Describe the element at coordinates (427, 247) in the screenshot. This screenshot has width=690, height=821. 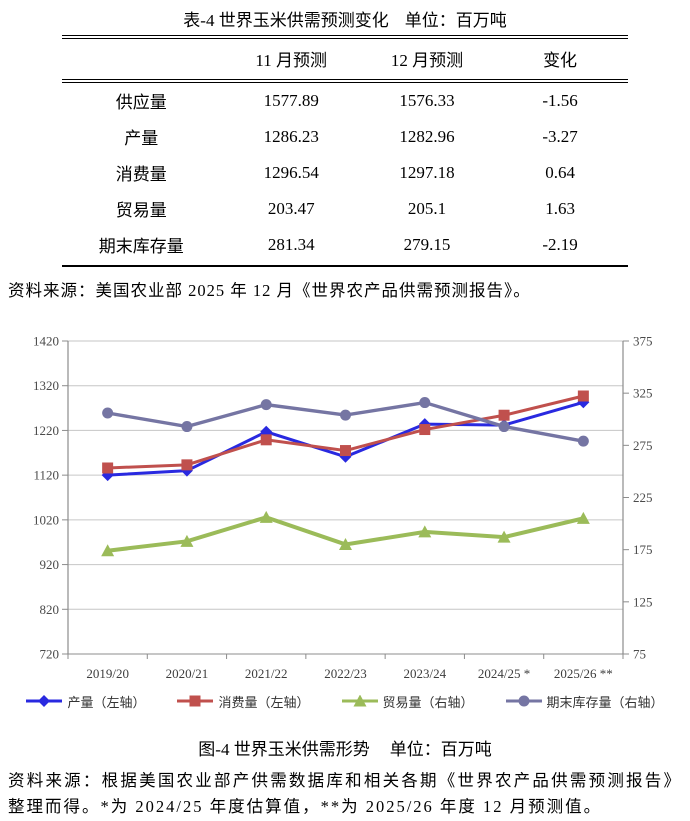
I see `dec-value: 279.15` at that location.